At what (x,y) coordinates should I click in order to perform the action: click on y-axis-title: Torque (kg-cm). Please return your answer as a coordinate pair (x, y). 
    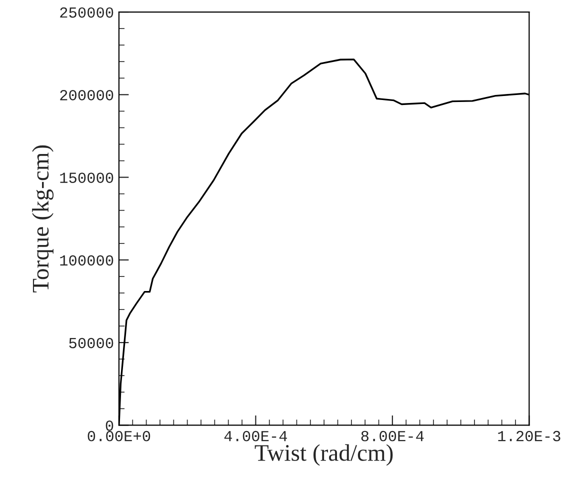
    Looking at the image, I should click on (43, 218).